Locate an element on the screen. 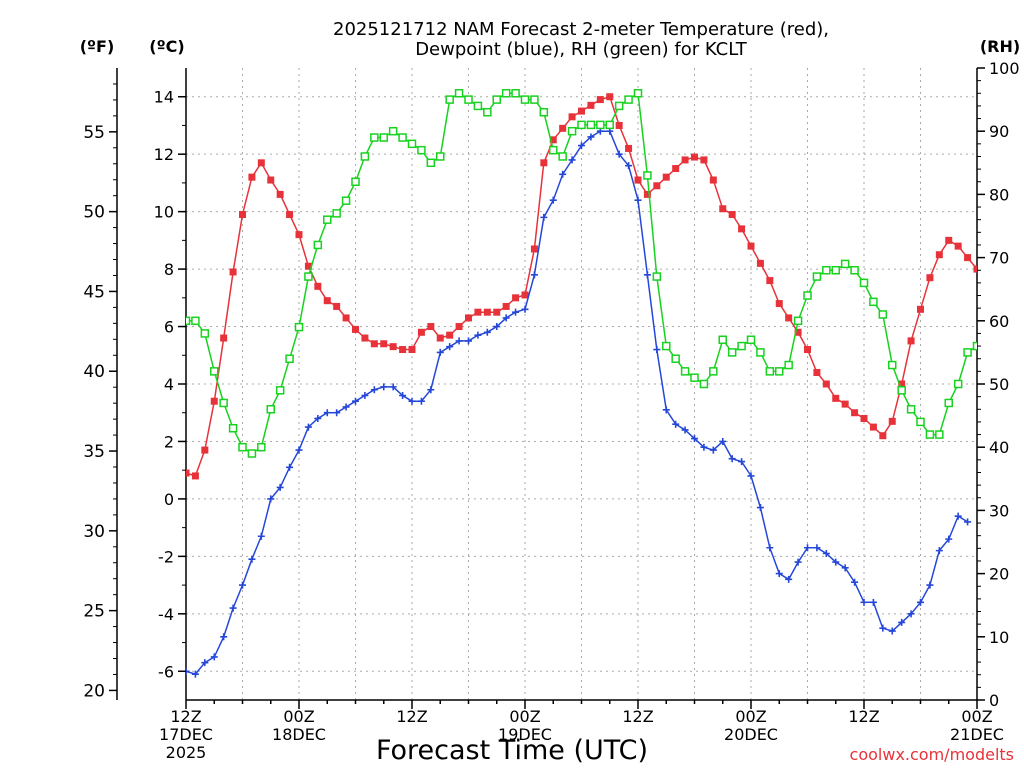 Image resolution: width=1024 pixels, height=768 pixels. time-tick-label: 17DEC is located at coordinates (186, 734).